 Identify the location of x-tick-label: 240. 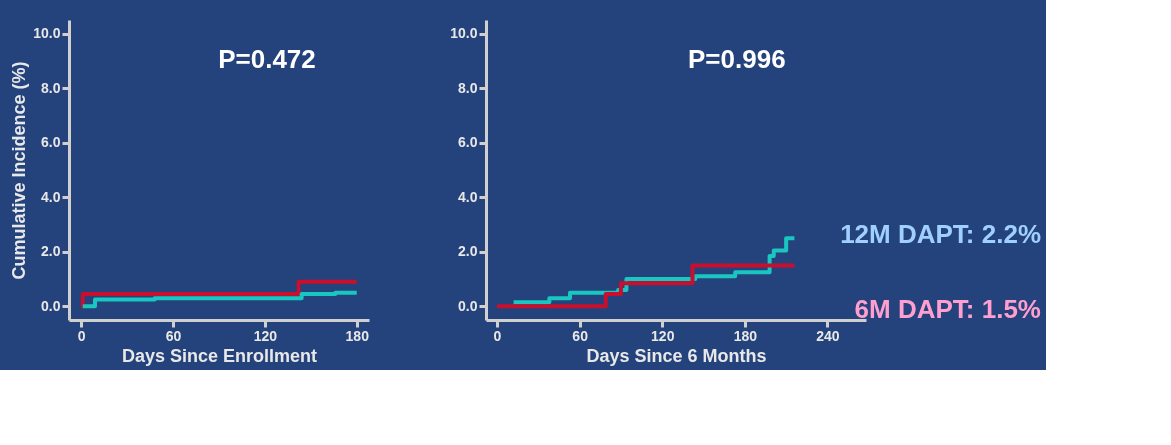
(828, 335).